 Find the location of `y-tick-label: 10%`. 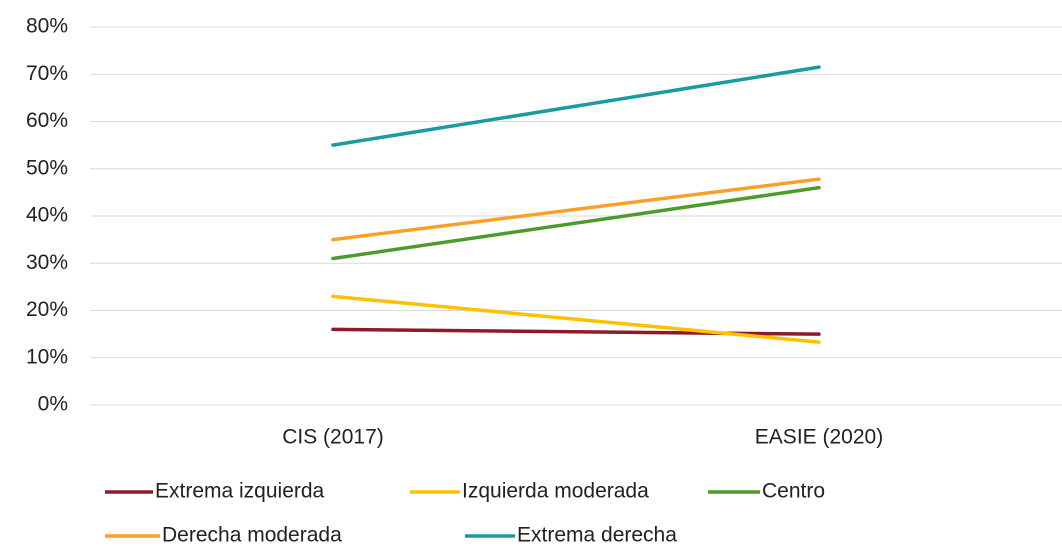

y-tick-label: 10% is located at coordinates (47, 356).